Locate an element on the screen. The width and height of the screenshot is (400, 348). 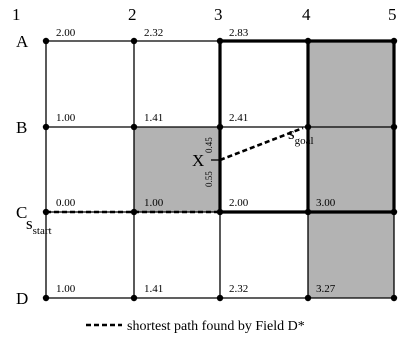
row-label-a: A is located at coordinates (22, 41).